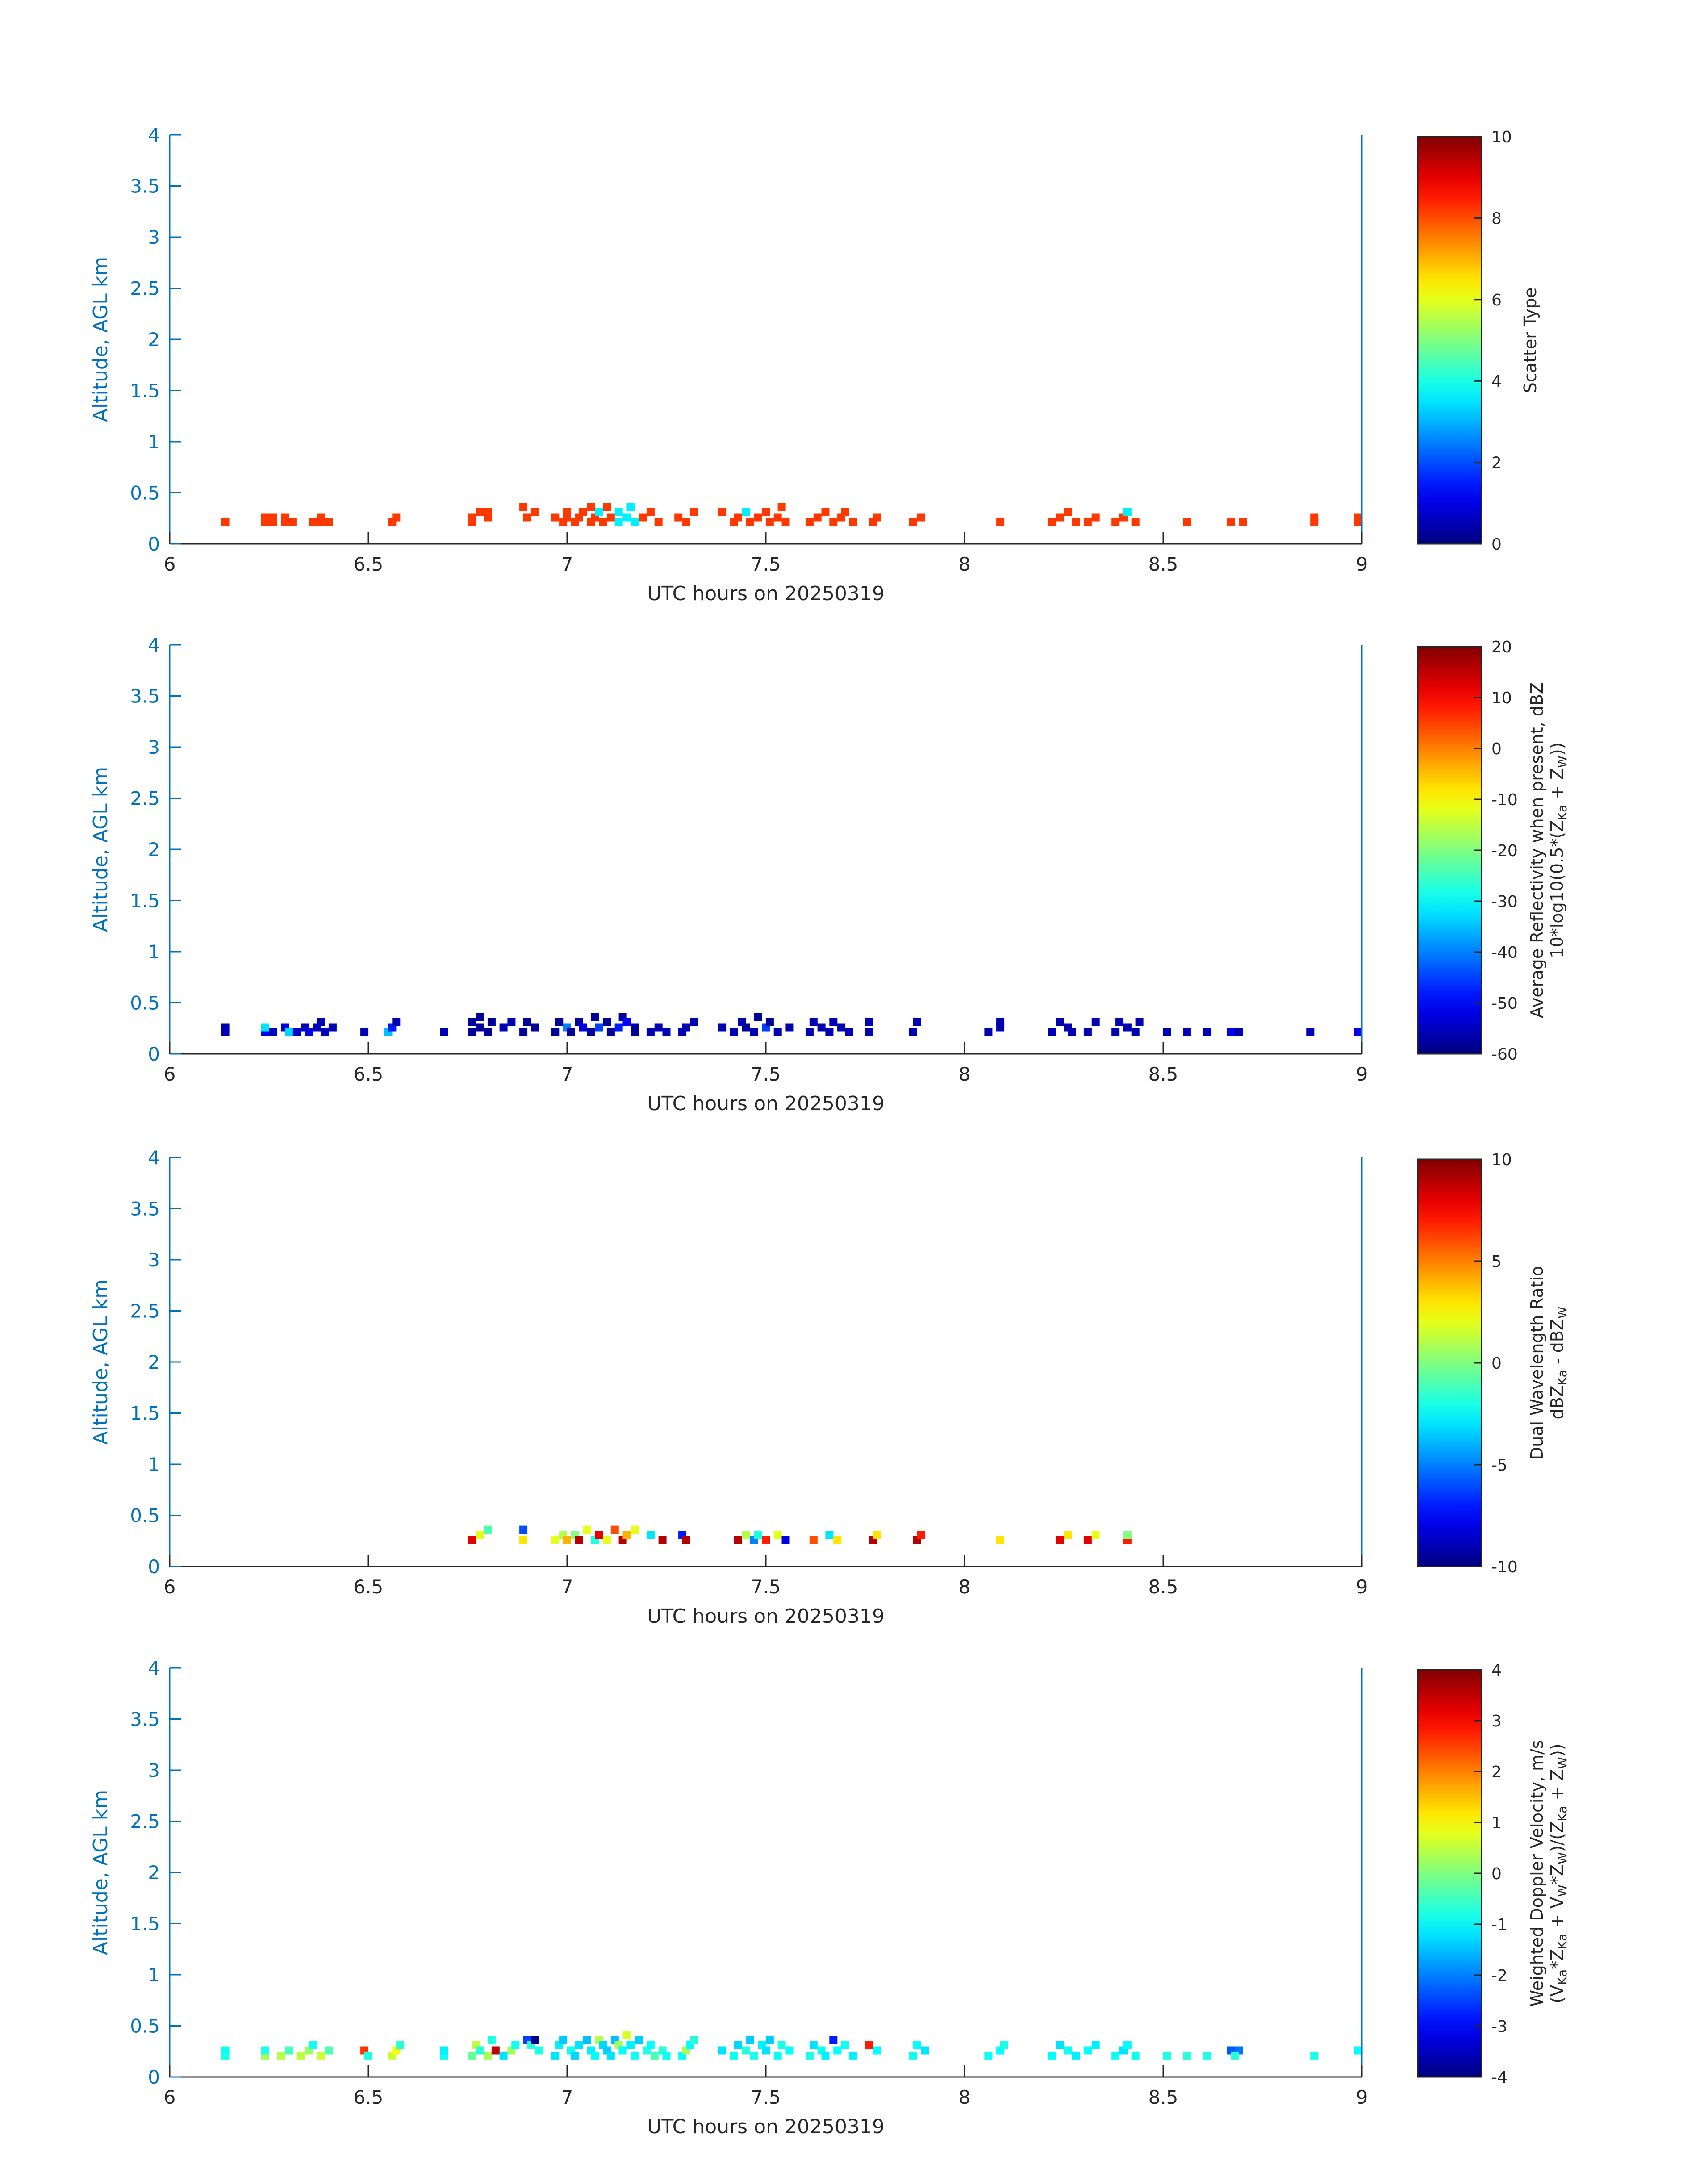 Image resolution: width=1708 pixels, height=2177 pixels. I want to click on x-tick-label: 7.5, so click(766, 564).